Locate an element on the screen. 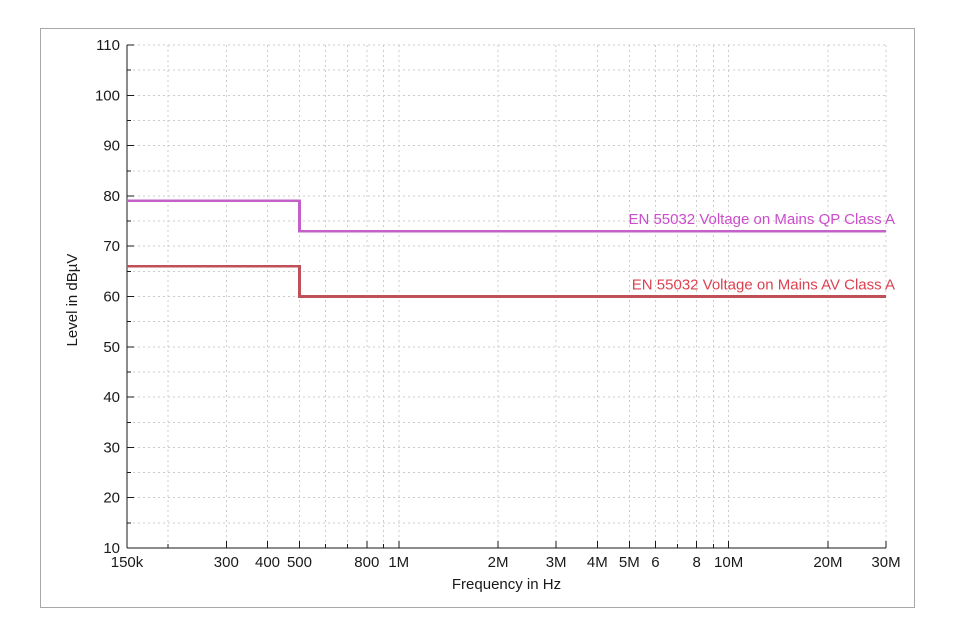 This screenshot has width=958, height=638. x-tick-label: 3M is located at coordinates (556, 562).